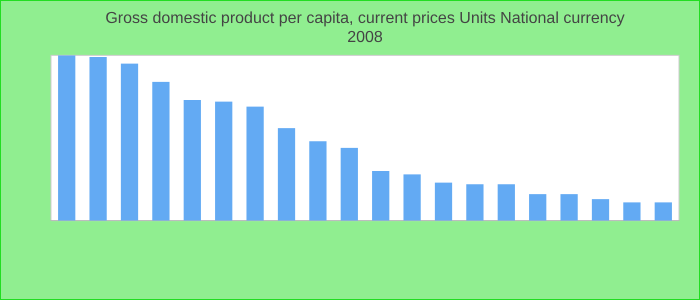 This screenshot has height=300, width=700. What do you see at coordinates (365, 37) in the screenshot?
I see `text: 2008` at bounding box center [365, 37].